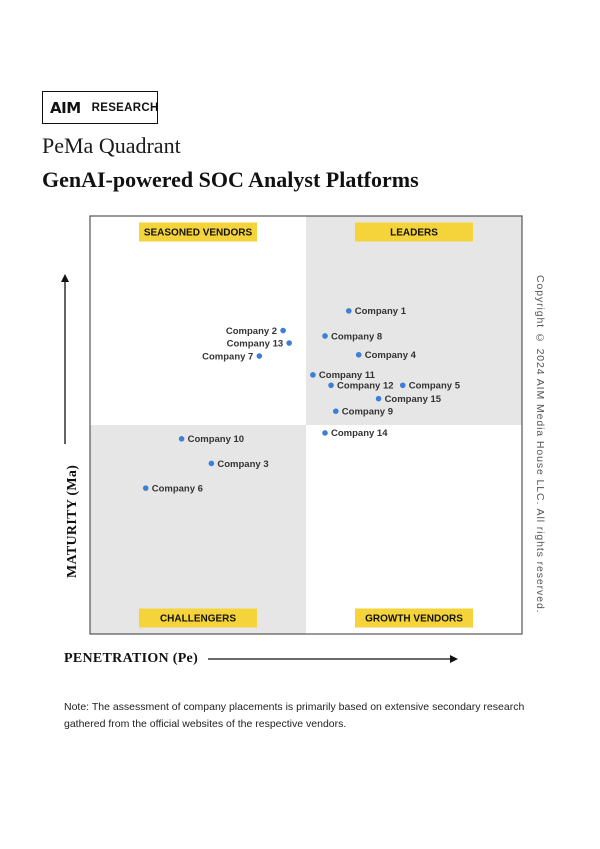 Image resolution: width=600 pixels, height=849 pixels. Describe the element at coordinates (391, 355) in the screenshot. I see `point-label-company-4: Company 4` at that location.